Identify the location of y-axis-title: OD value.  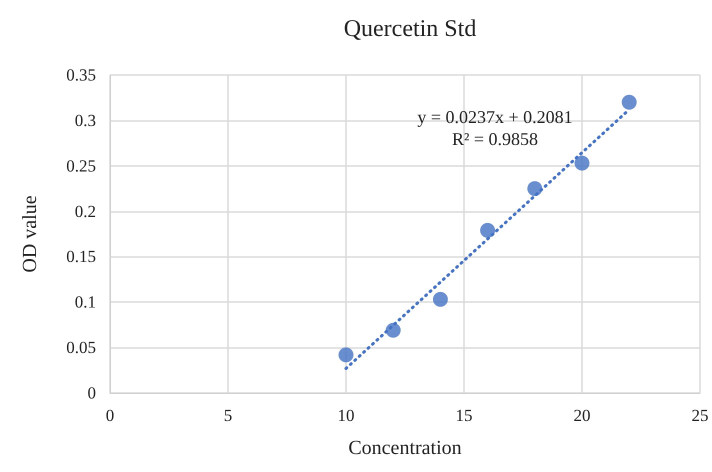
(30, 234).